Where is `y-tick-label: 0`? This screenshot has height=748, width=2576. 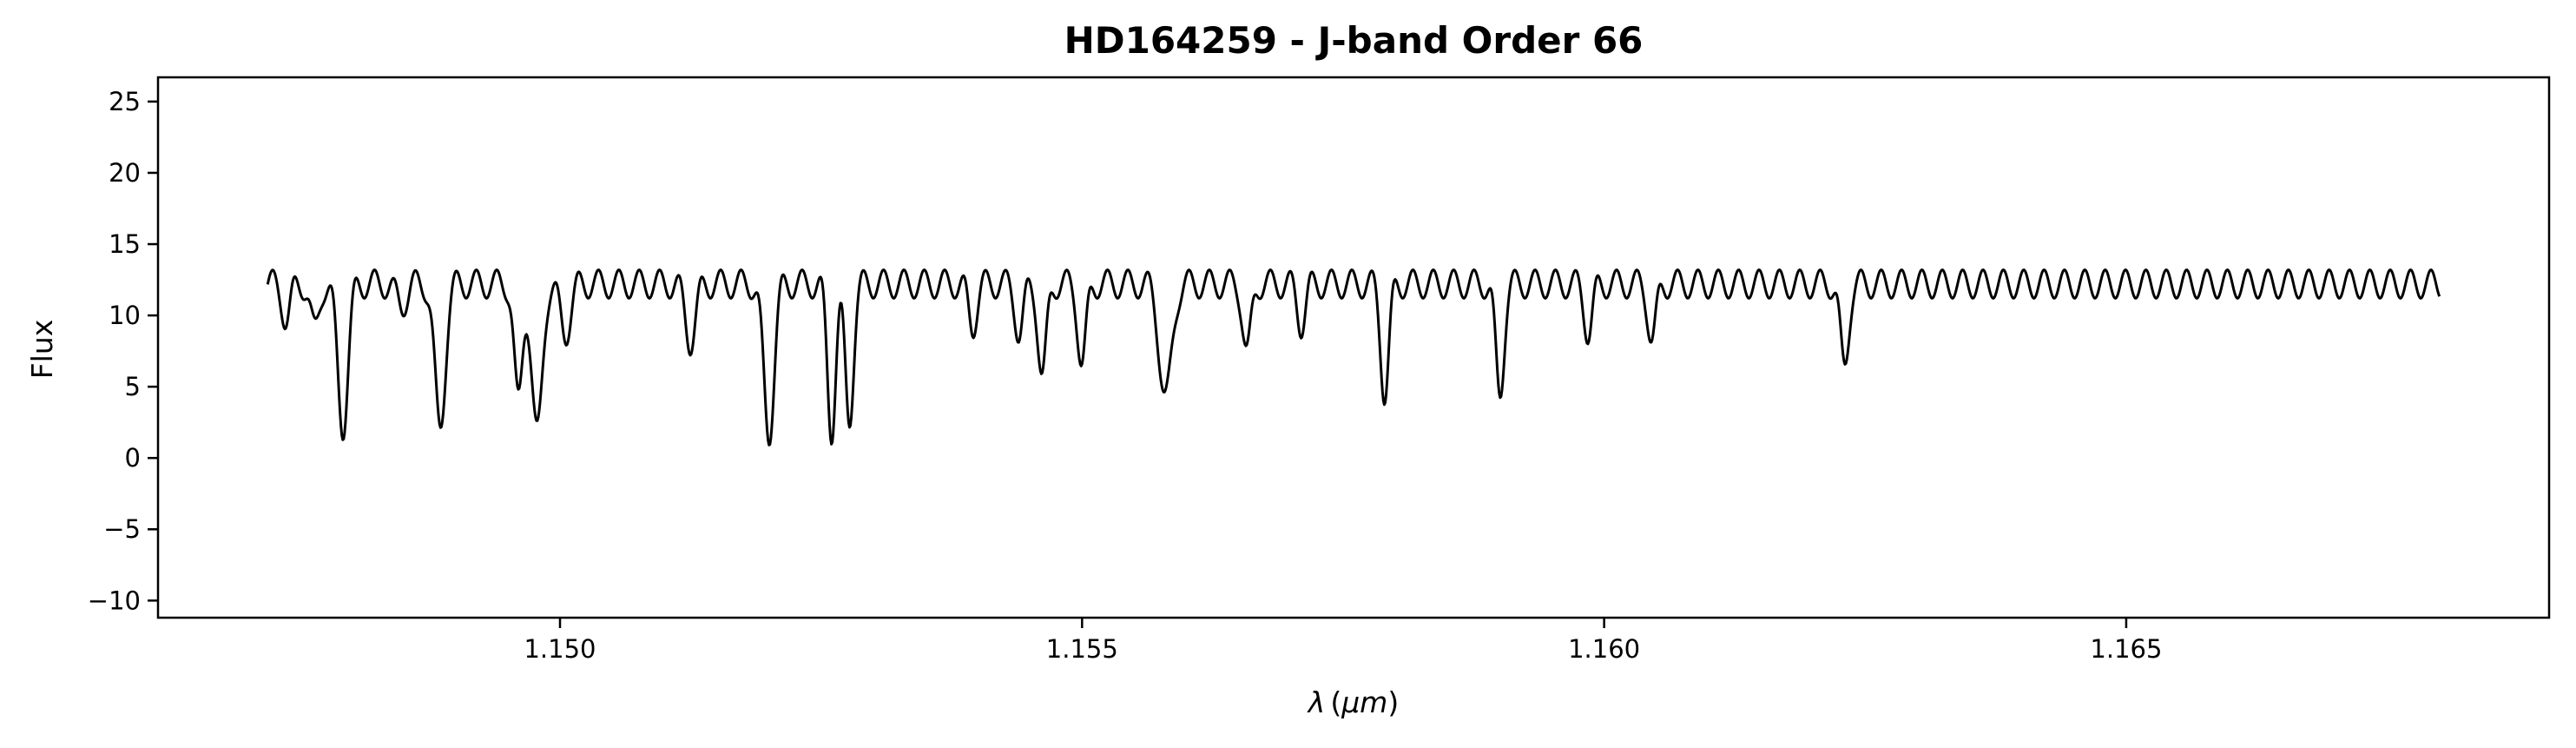
y-tick-label: 0 is located at coordinates (133, 458).